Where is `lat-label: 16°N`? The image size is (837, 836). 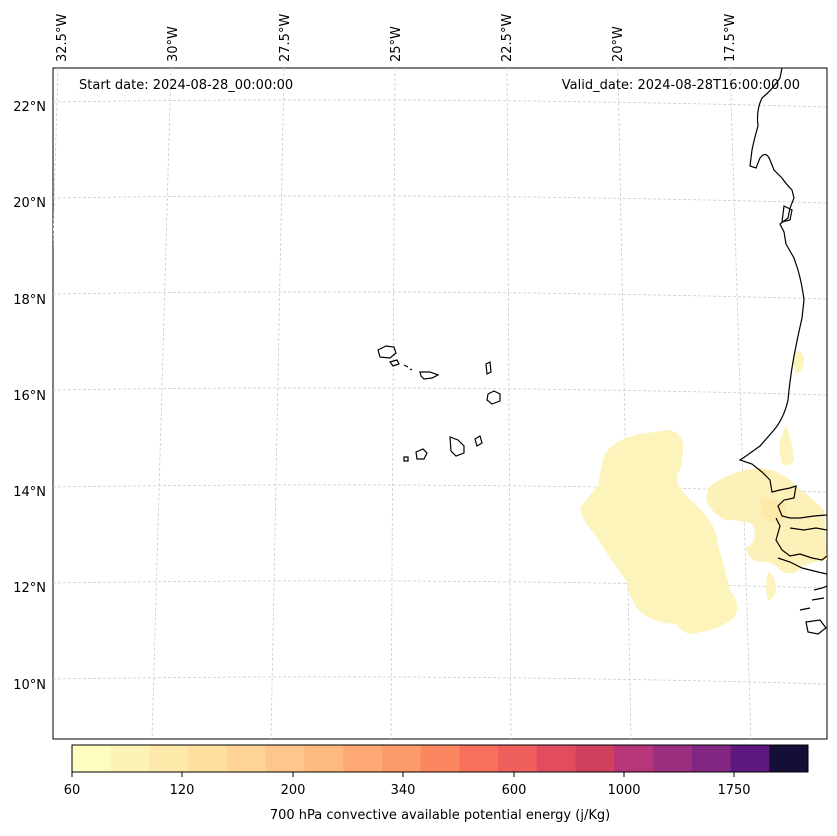
lat-label: 16°N is located at coordinates (29, 396).